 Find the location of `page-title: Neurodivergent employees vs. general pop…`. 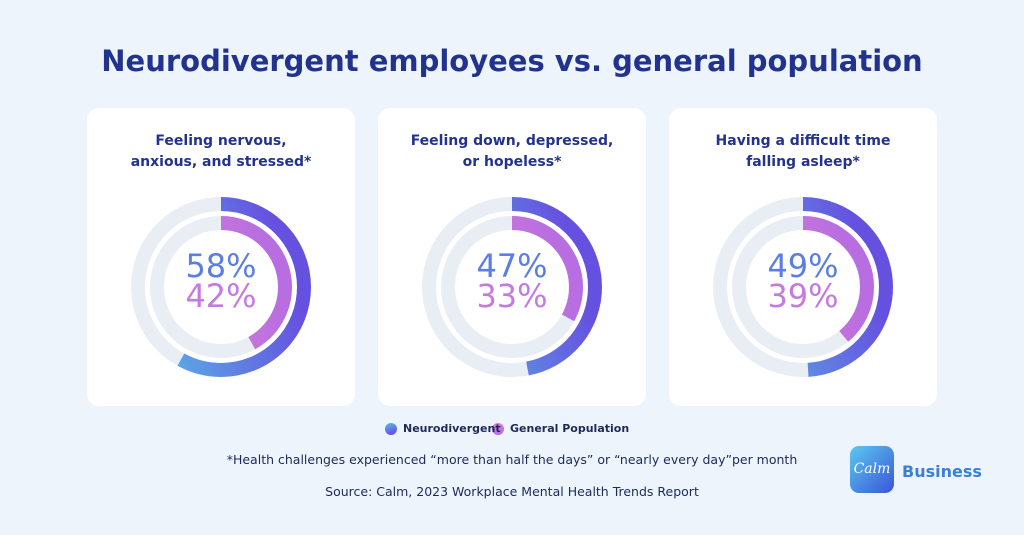

page-title: Neurodivergent employees vs. general pop… is located at coordinates (512, 61).